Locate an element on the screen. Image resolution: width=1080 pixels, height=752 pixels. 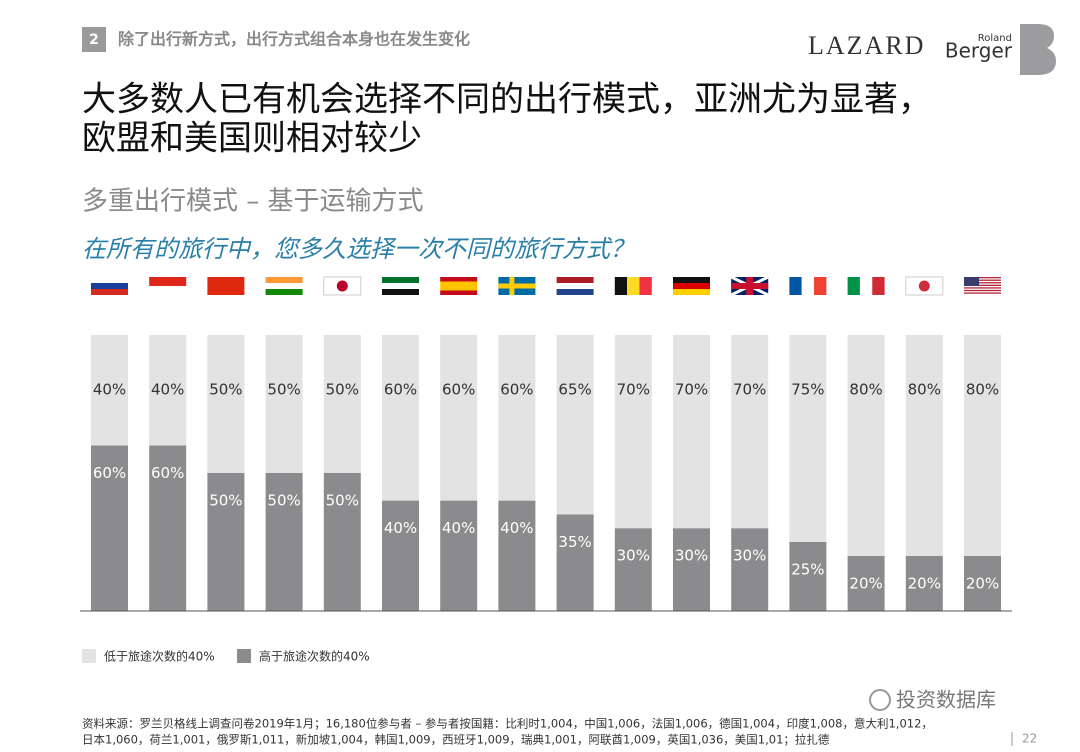
legend-label: 高于旅途次数的40% is located at coordinates (314, 656).